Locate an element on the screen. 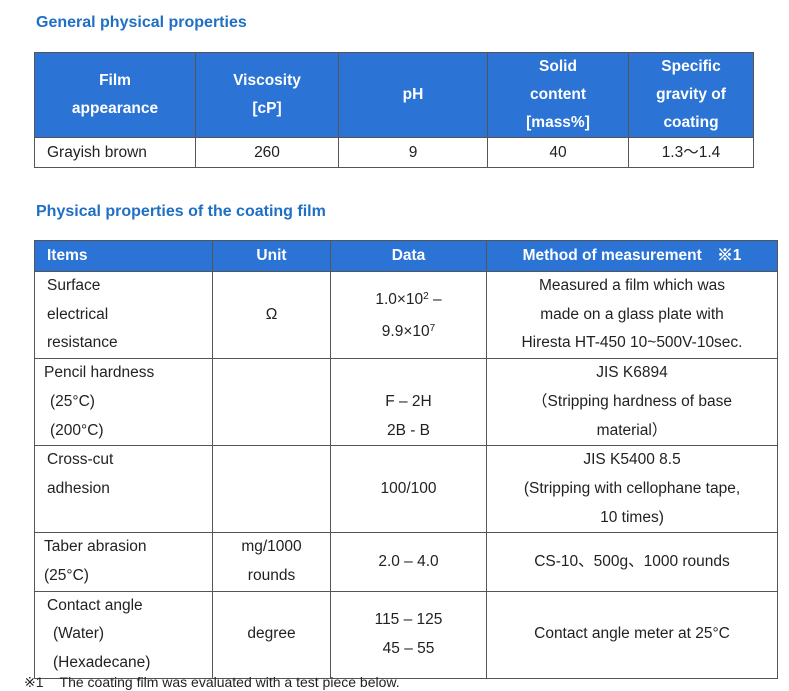  header-text: Specific is located at coordinates (691, 66).